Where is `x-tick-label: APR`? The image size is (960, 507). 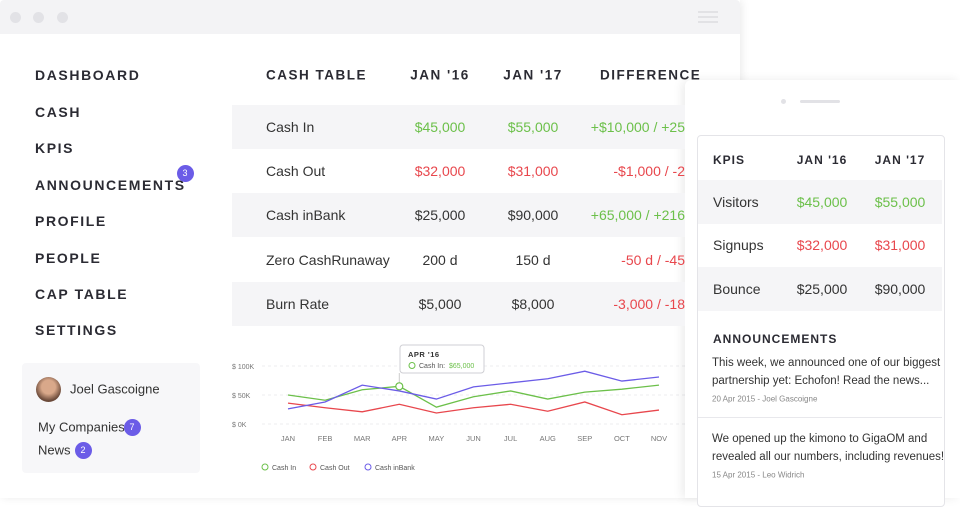 x-tick-label: APR is located at coordinates (400, 438).